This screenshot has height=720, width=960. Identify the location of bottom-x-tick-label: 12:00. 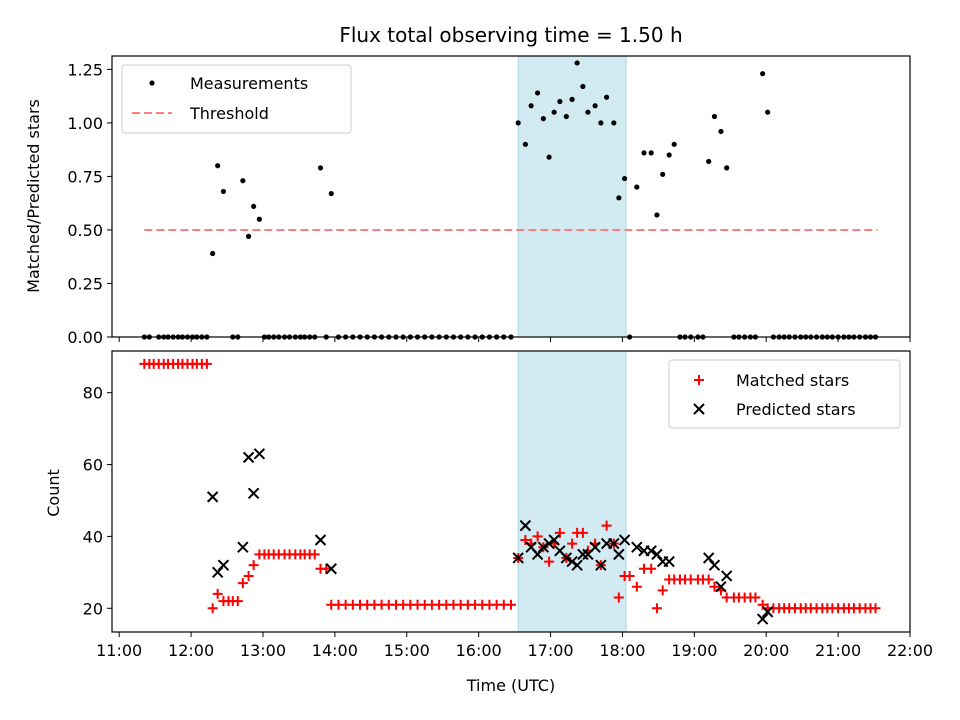
(191, 650).